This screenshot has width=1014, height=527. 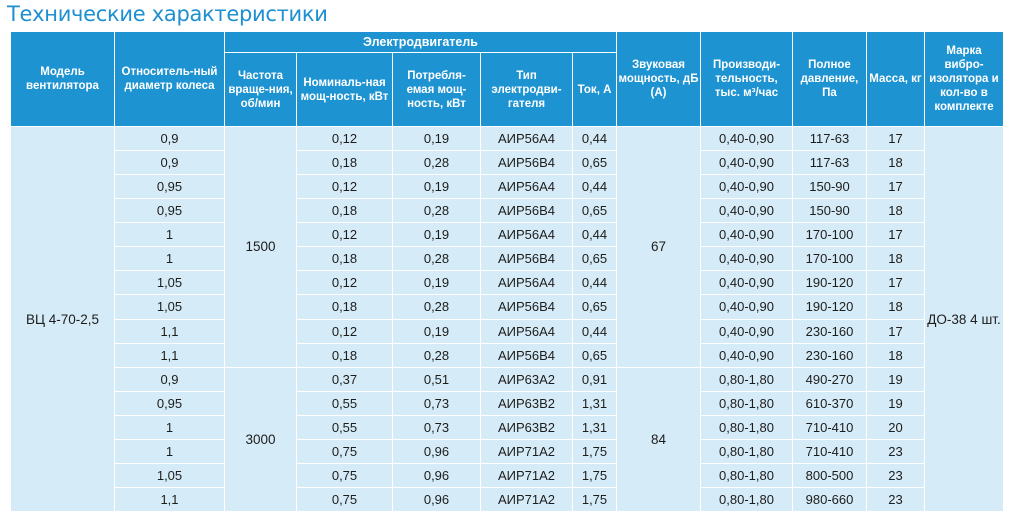 I want to click on table-row: 1,1 0,75 0,96 АИР71А2 1,75 0,80-1,80 980-660 23, so click(x=507, y=499).